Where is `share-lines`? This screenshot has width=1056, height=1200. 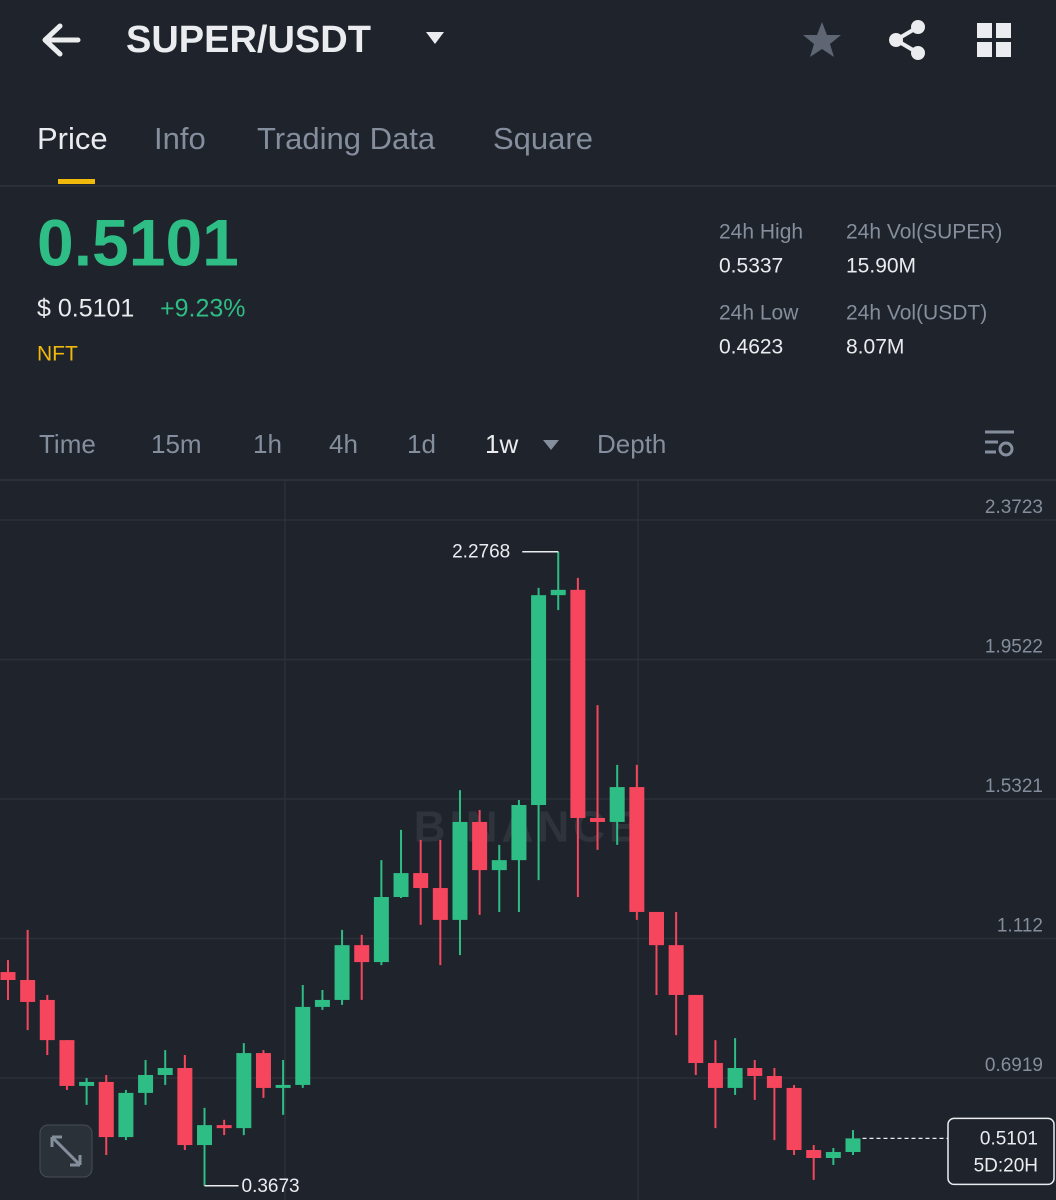
share-lines is located at coordinates (906, 40).